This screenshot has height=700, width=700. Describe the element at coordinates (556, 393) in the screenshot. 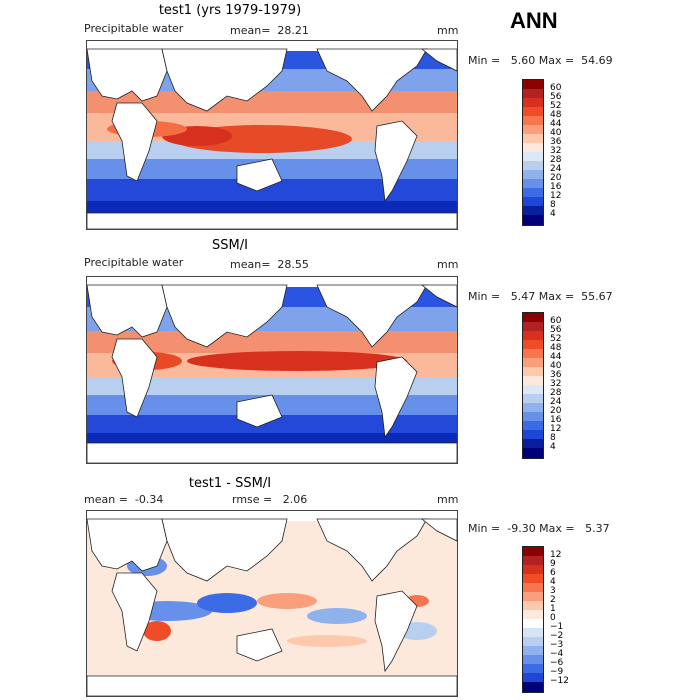

I see `panel2-colorbar-label: 28` at that location.